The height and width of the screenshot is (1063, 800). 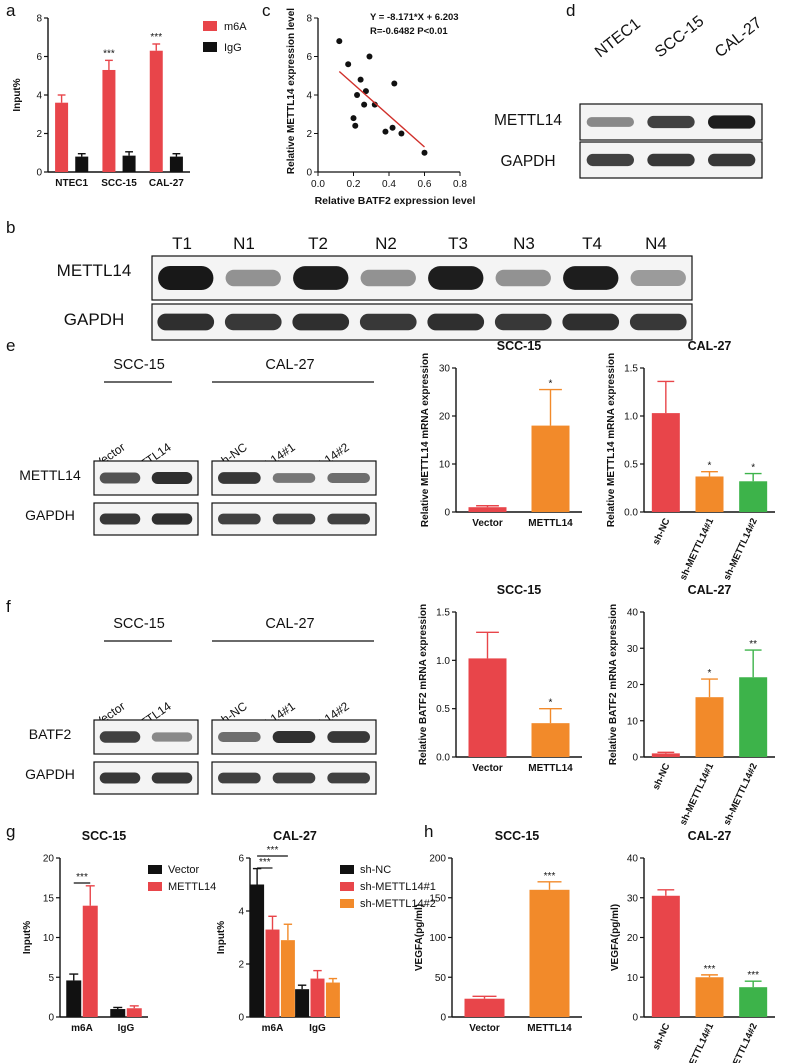 I want to click on legend-label: sh-METTL14#2, so click(x=398, y=904).